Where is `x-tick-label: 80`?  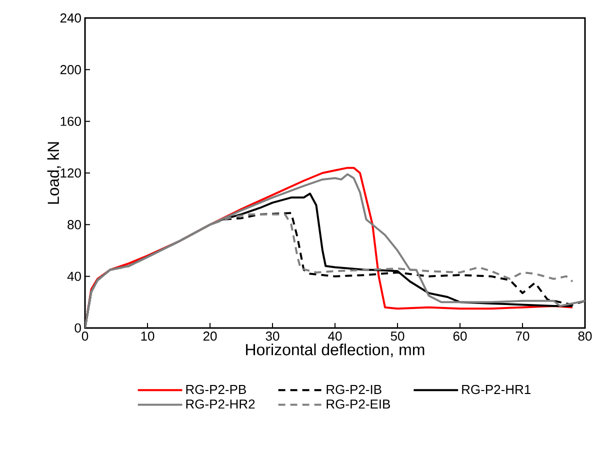
x-tick-label: 80 is located at coordinates (585, 336).